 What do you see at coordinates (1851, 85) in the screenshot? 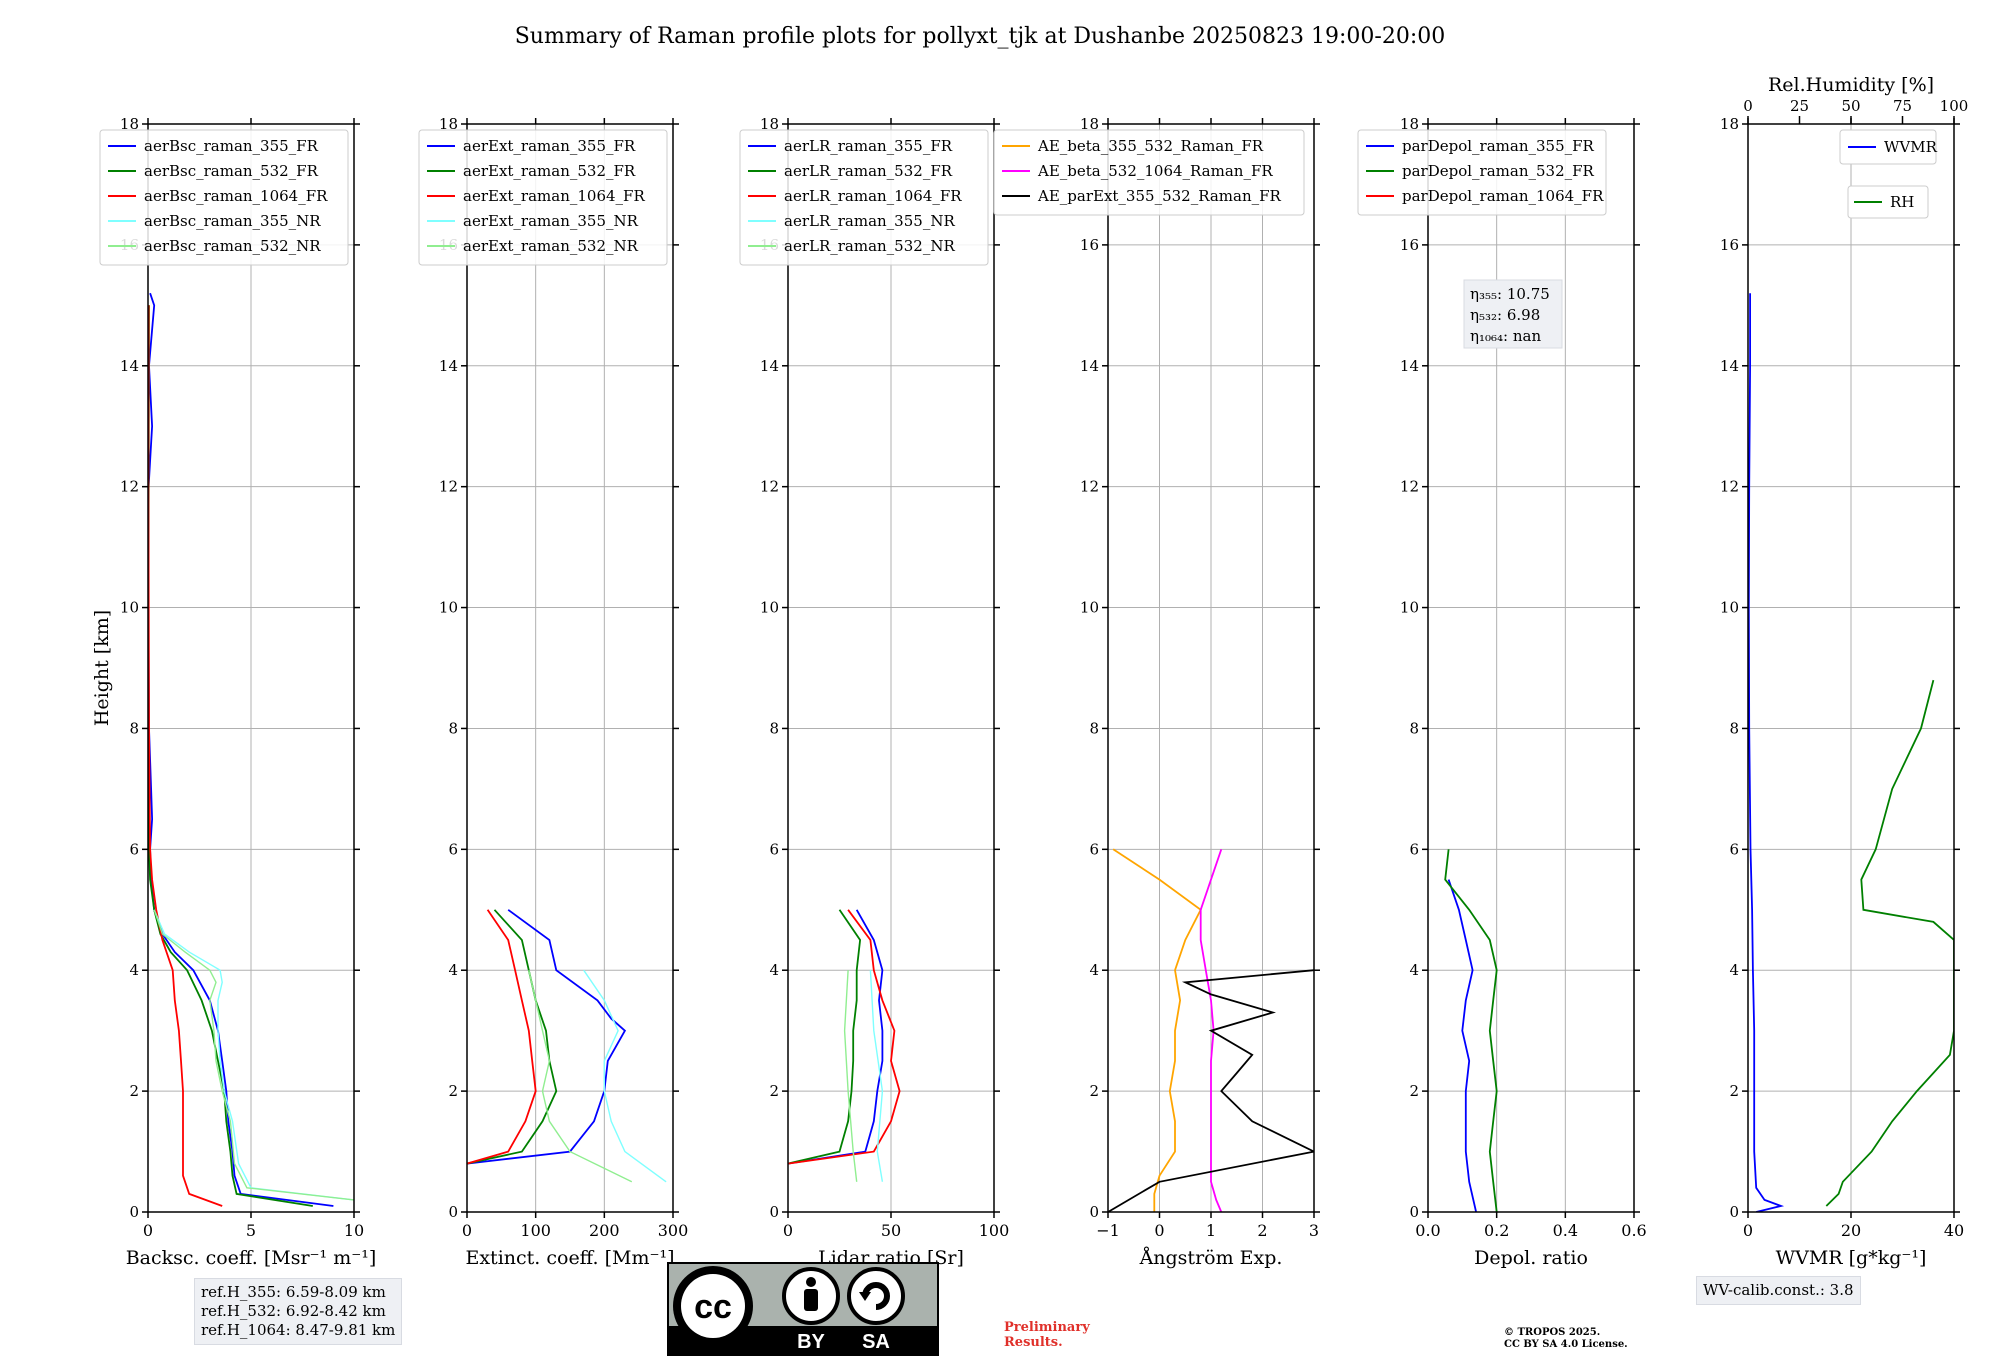
I see `x2-axis-label: Rel.Humidity [%]` at bounding box center [1851, 85].